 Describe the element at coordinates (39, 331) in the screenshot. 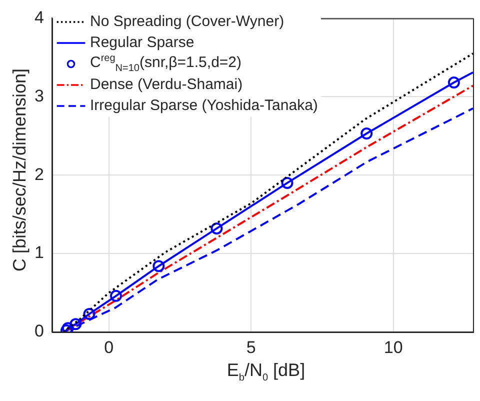

I see `y-tick-label: 0` at that location.